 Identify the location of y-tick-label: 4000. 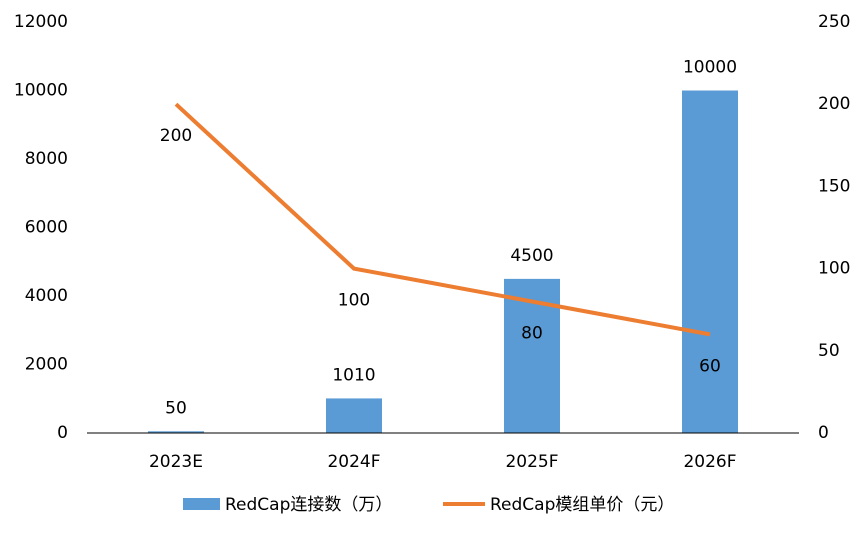
(46, 296).